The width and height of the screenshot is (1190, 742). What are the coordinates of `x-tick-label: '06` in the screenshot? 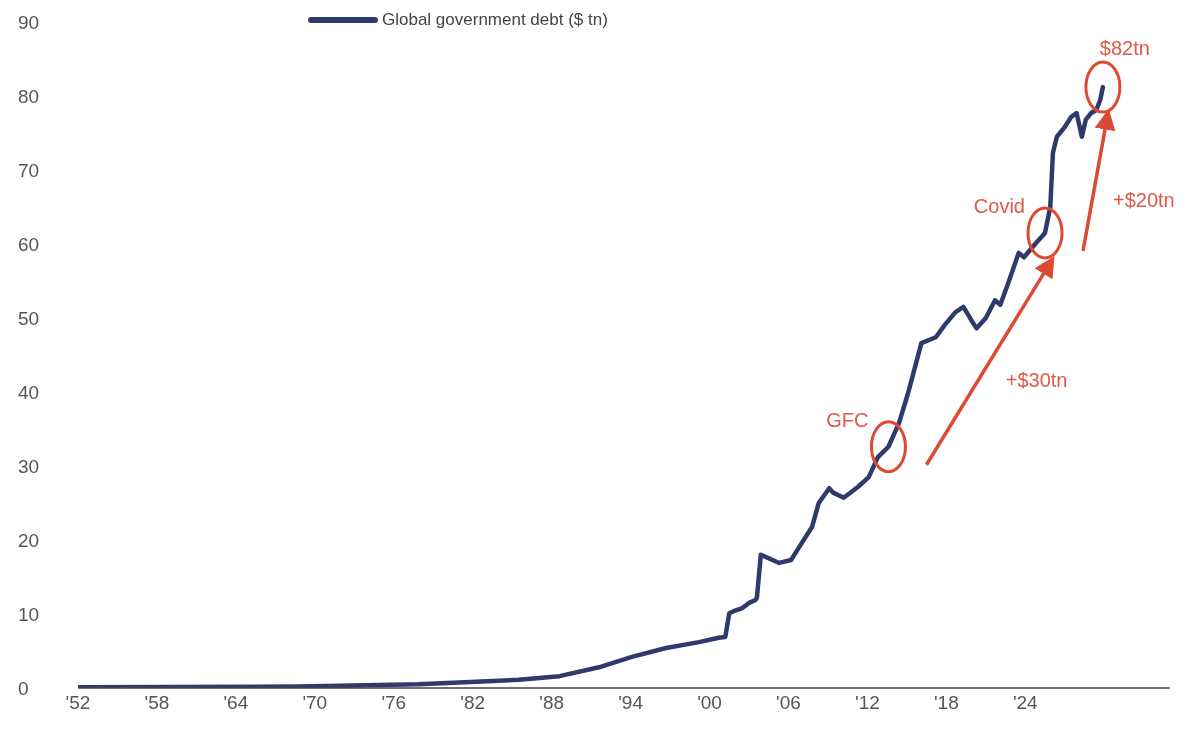 It's located at (788, 703).